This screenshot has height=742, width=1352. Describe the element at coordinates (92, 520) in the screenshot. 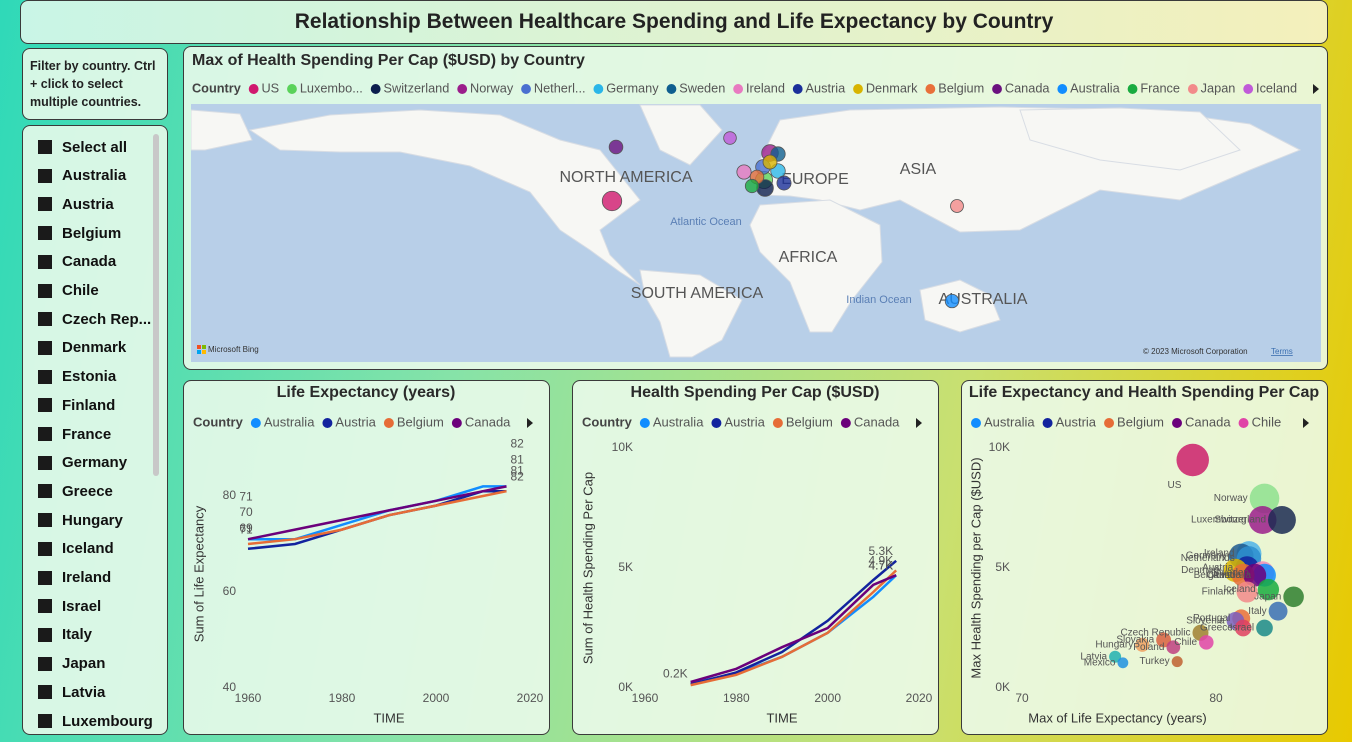

I see `slicer-label: Hungary` at that location.